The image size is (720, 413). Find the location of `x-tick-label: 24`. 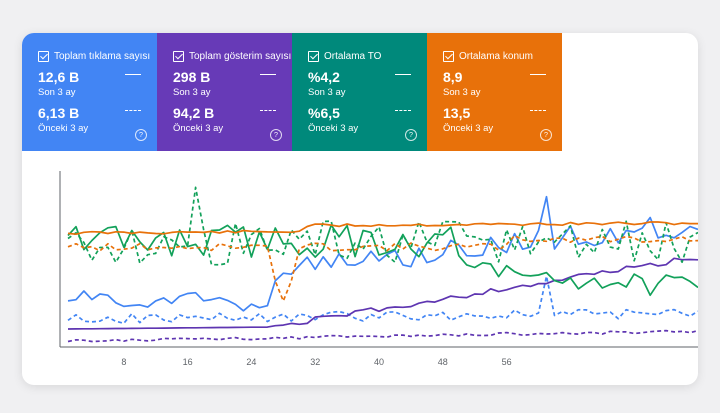

x-tick-label: 24 is located at coordinates (251, 362).